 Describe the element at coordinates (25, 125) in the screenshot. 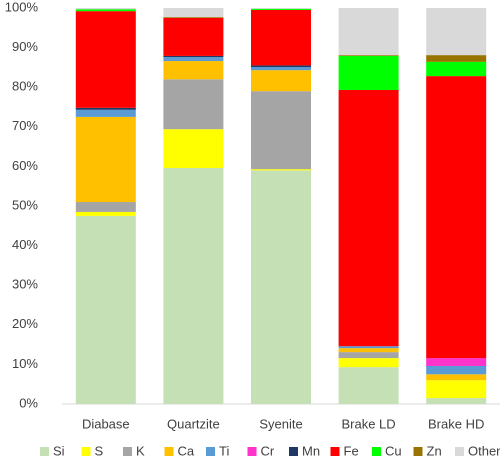

I see `y-tick-label: 70%` at that location.